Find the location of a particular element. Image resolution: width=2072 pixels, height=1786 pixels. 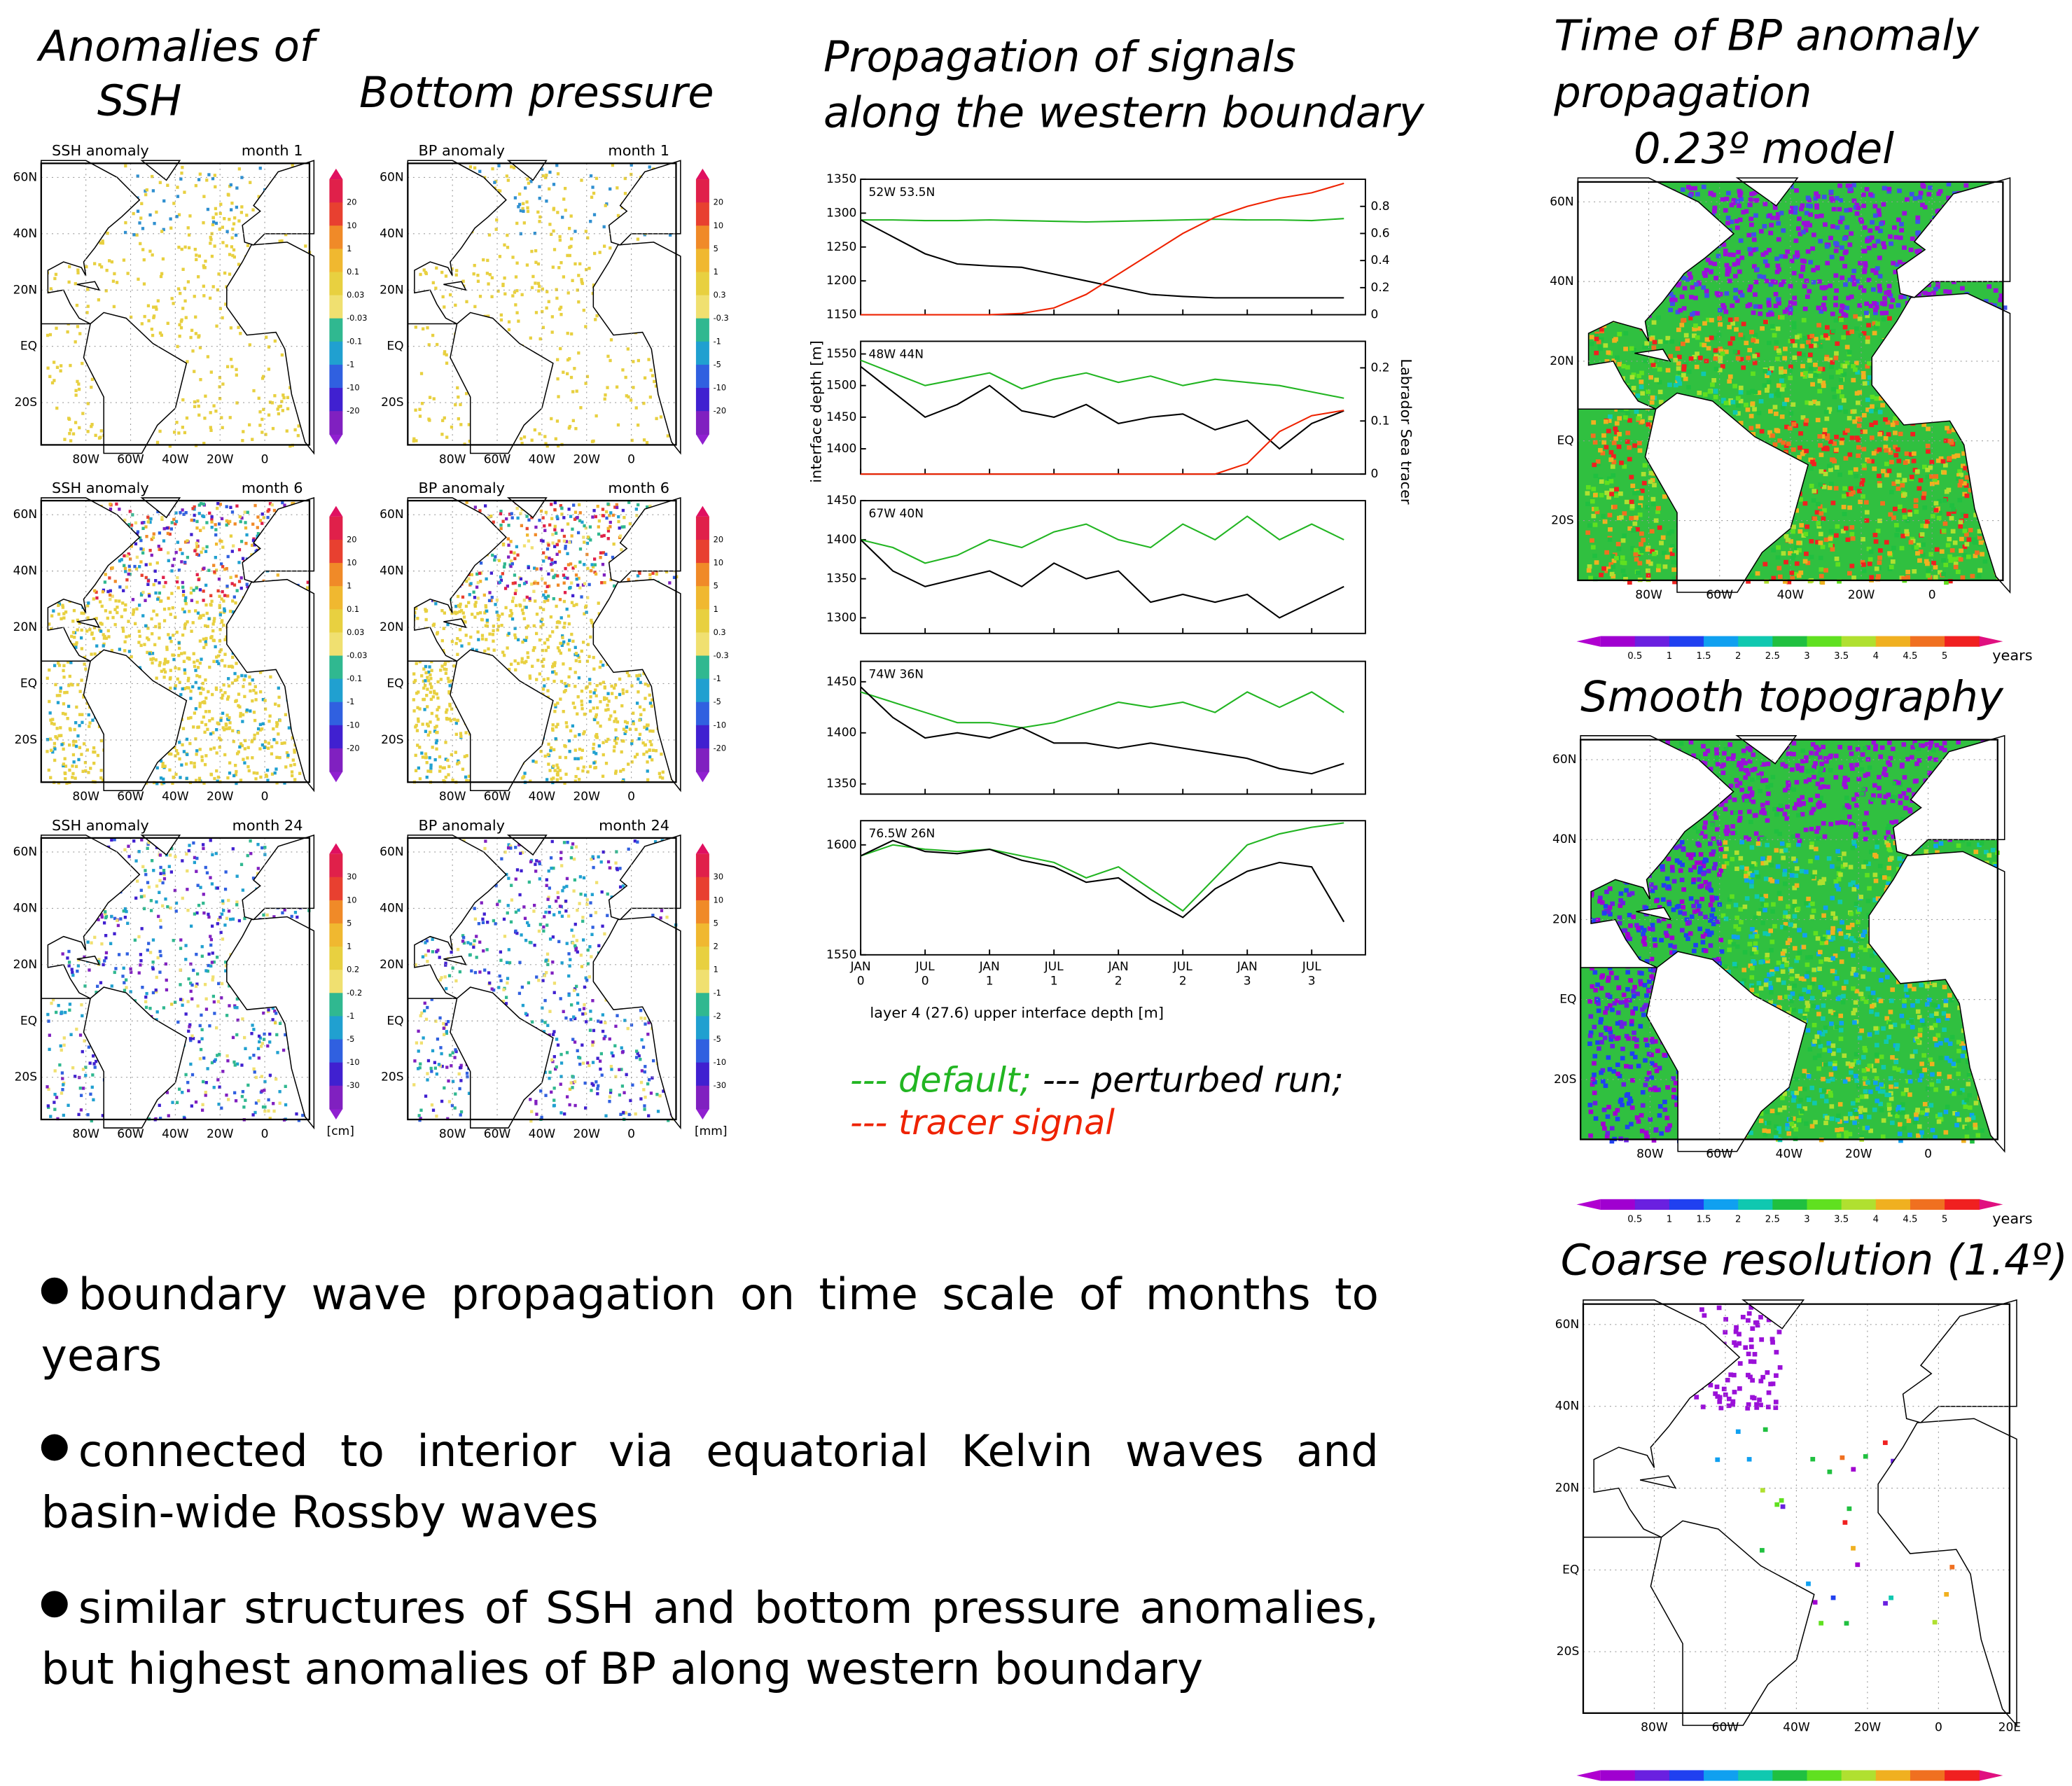

colorbar-arrow is located at coordinates (702, 777).